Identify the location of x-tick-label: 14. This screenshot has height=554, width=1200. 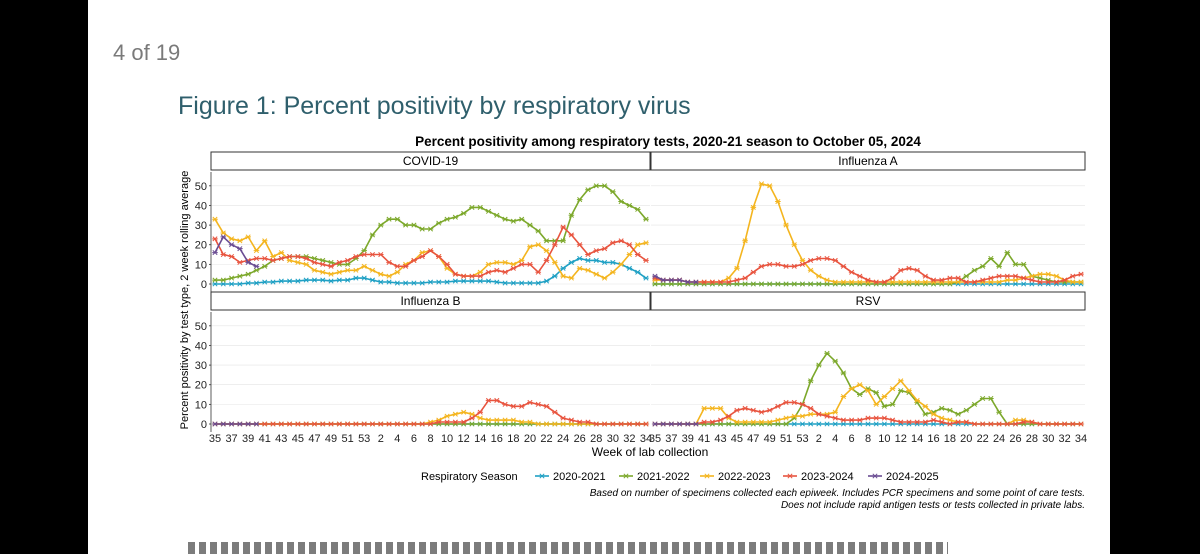
(917, 439).